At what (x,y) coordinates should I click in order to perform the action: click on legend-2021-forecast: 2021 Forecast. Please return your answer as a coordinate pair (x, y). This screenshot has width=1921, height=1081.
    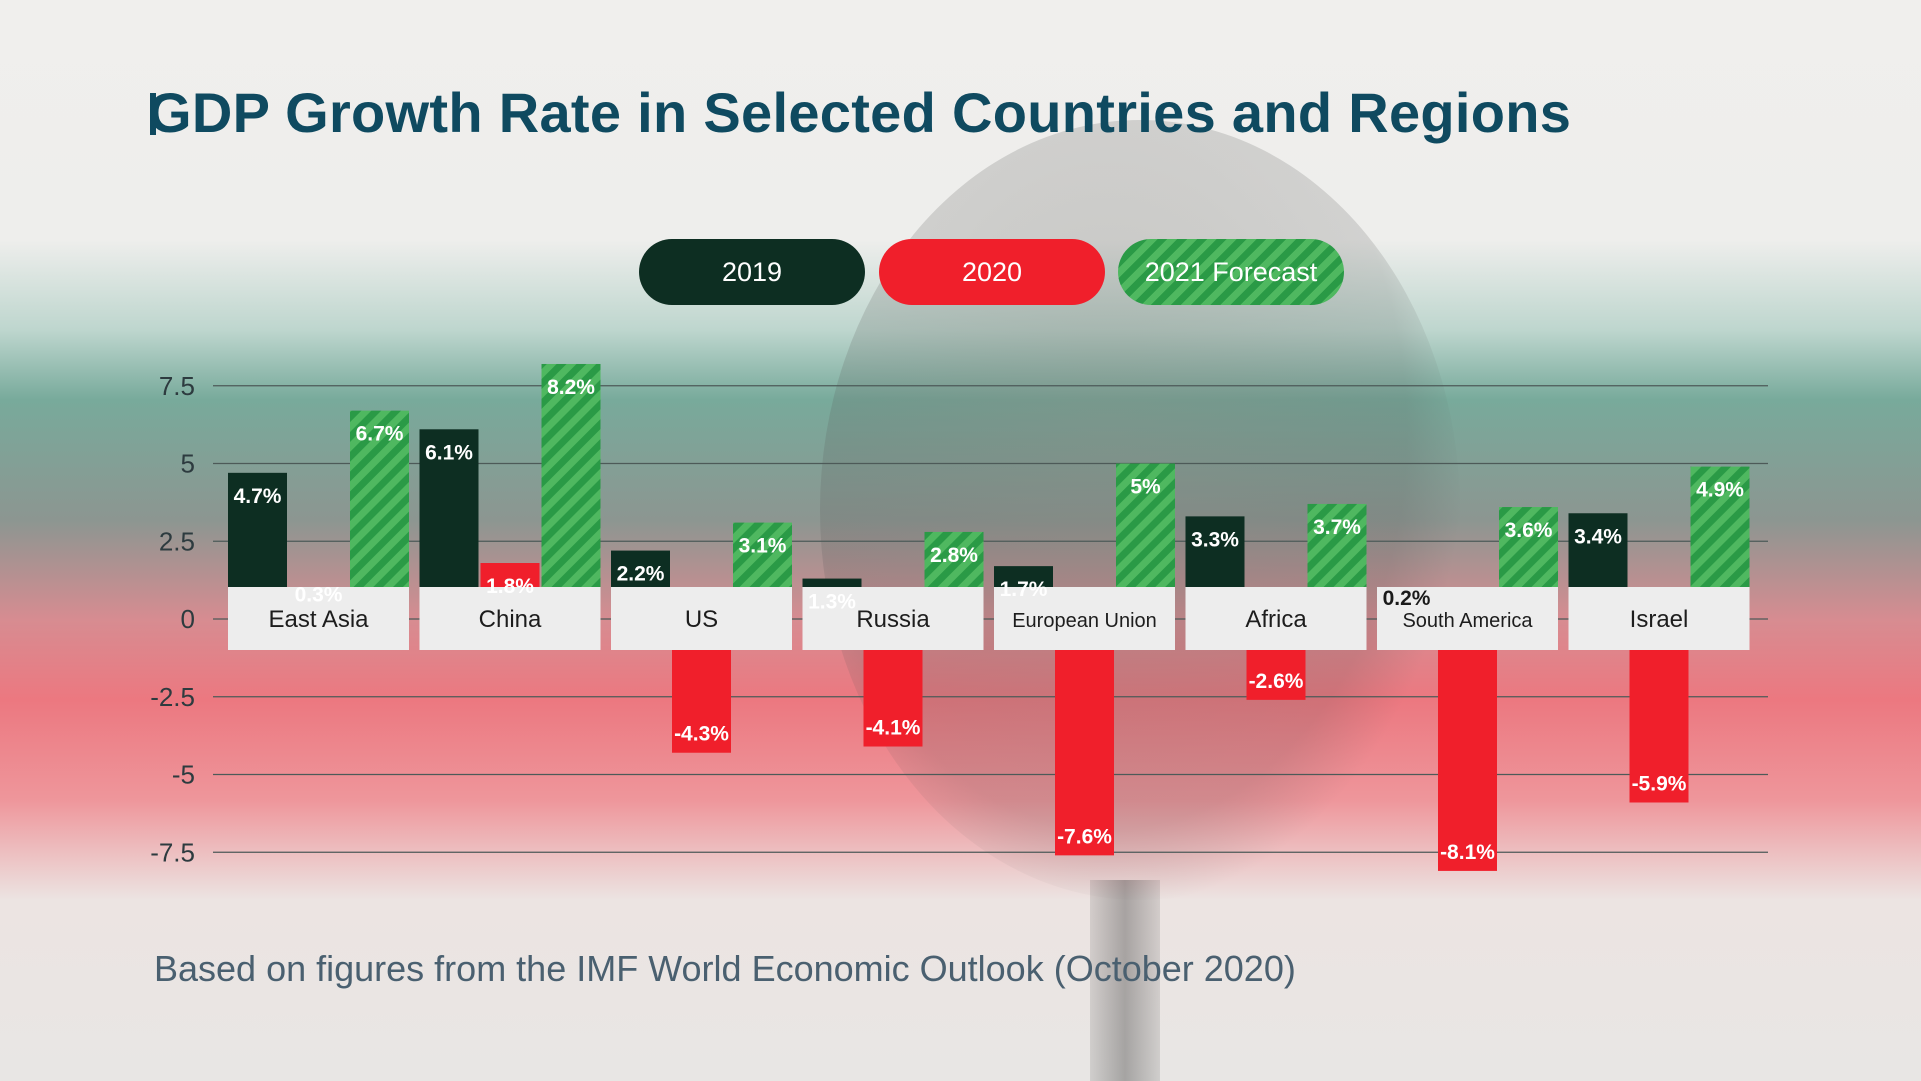
    Looking at the image, I should click on (1231, 272).